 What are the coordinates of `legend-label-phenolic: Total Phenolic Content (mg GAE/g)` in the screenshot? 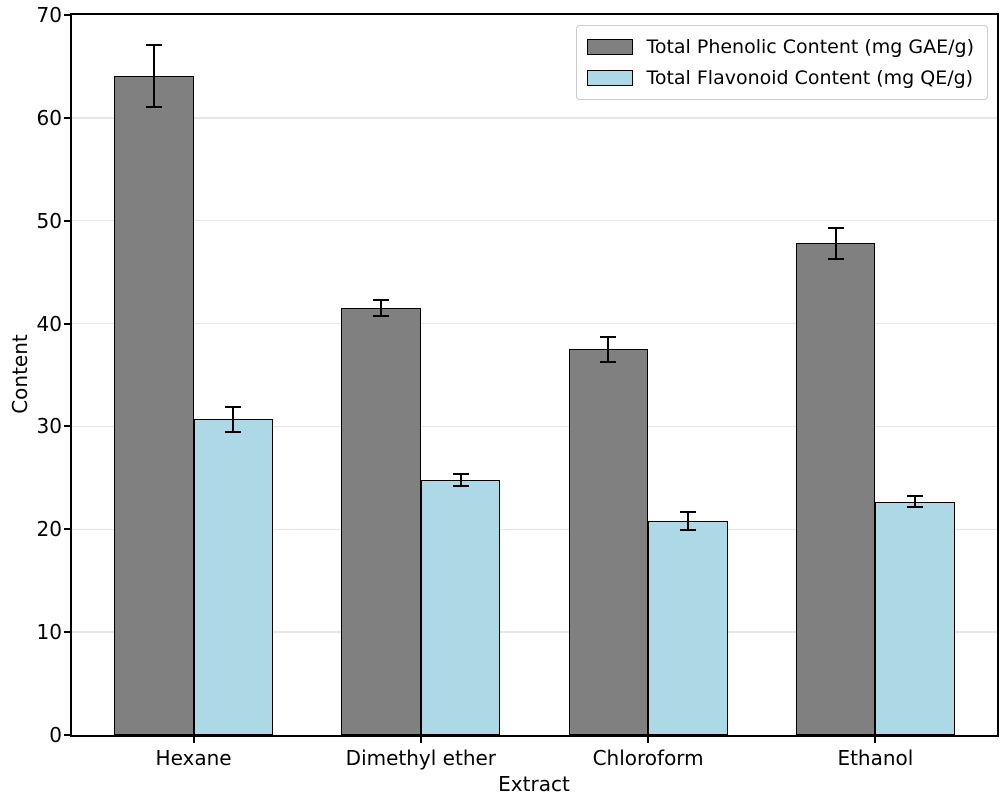 It's located at (810, 47).